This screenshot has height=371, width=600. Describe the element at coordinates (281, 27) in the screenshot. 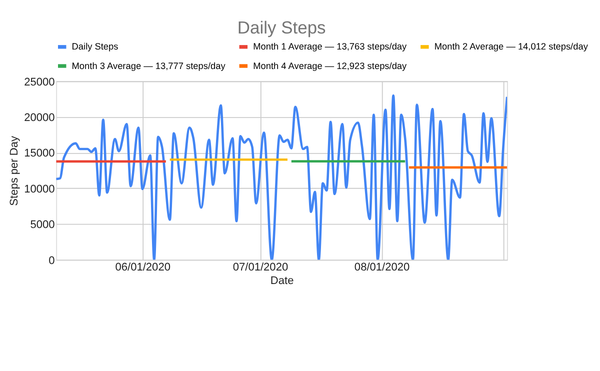

I see `chart-title: Daily Steps` at that location.